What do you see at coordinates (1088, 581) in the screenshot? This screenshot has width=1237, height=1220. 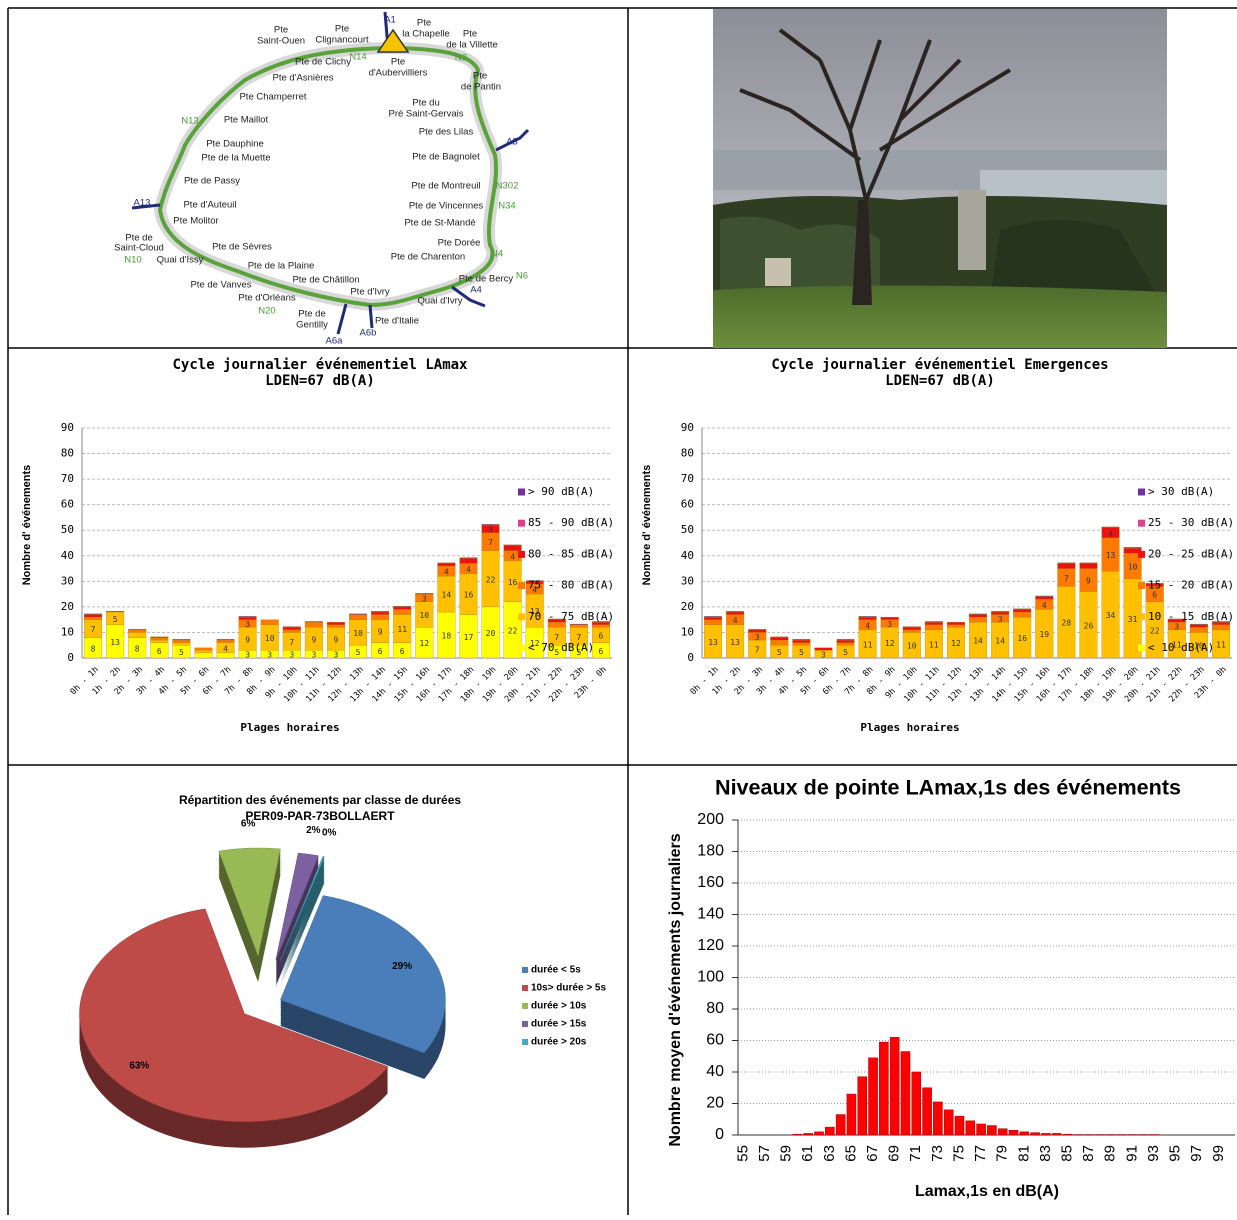 I see `data-label: 9` at bounding box center [1088, 581].